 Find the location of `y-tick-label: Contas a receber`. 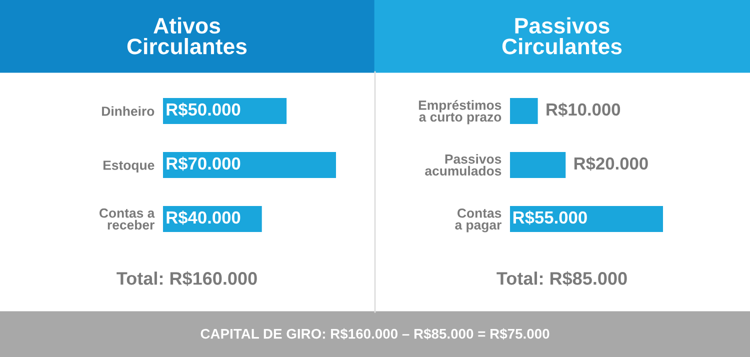

y-tick-label: Contas a receber is located at coordinates (127, 219).